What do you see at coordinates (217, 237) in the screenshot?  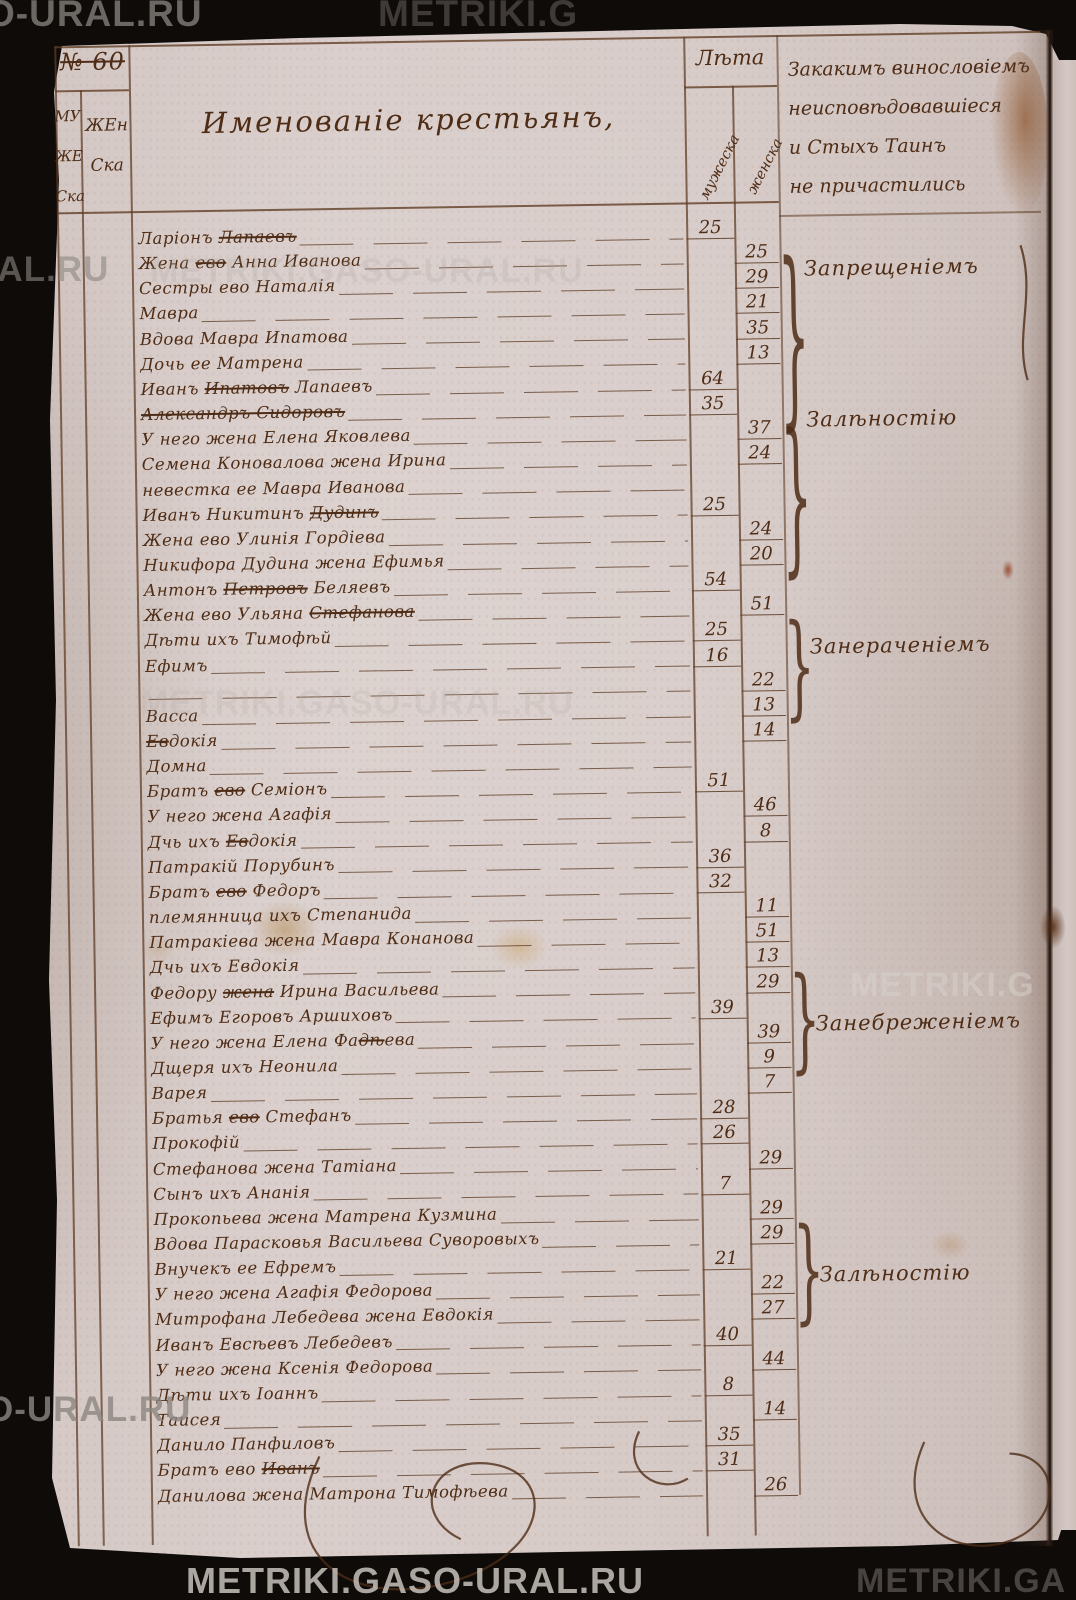 I see `person-name: Ларіонъ Лапаевъ` at bounding box center [217, 237].